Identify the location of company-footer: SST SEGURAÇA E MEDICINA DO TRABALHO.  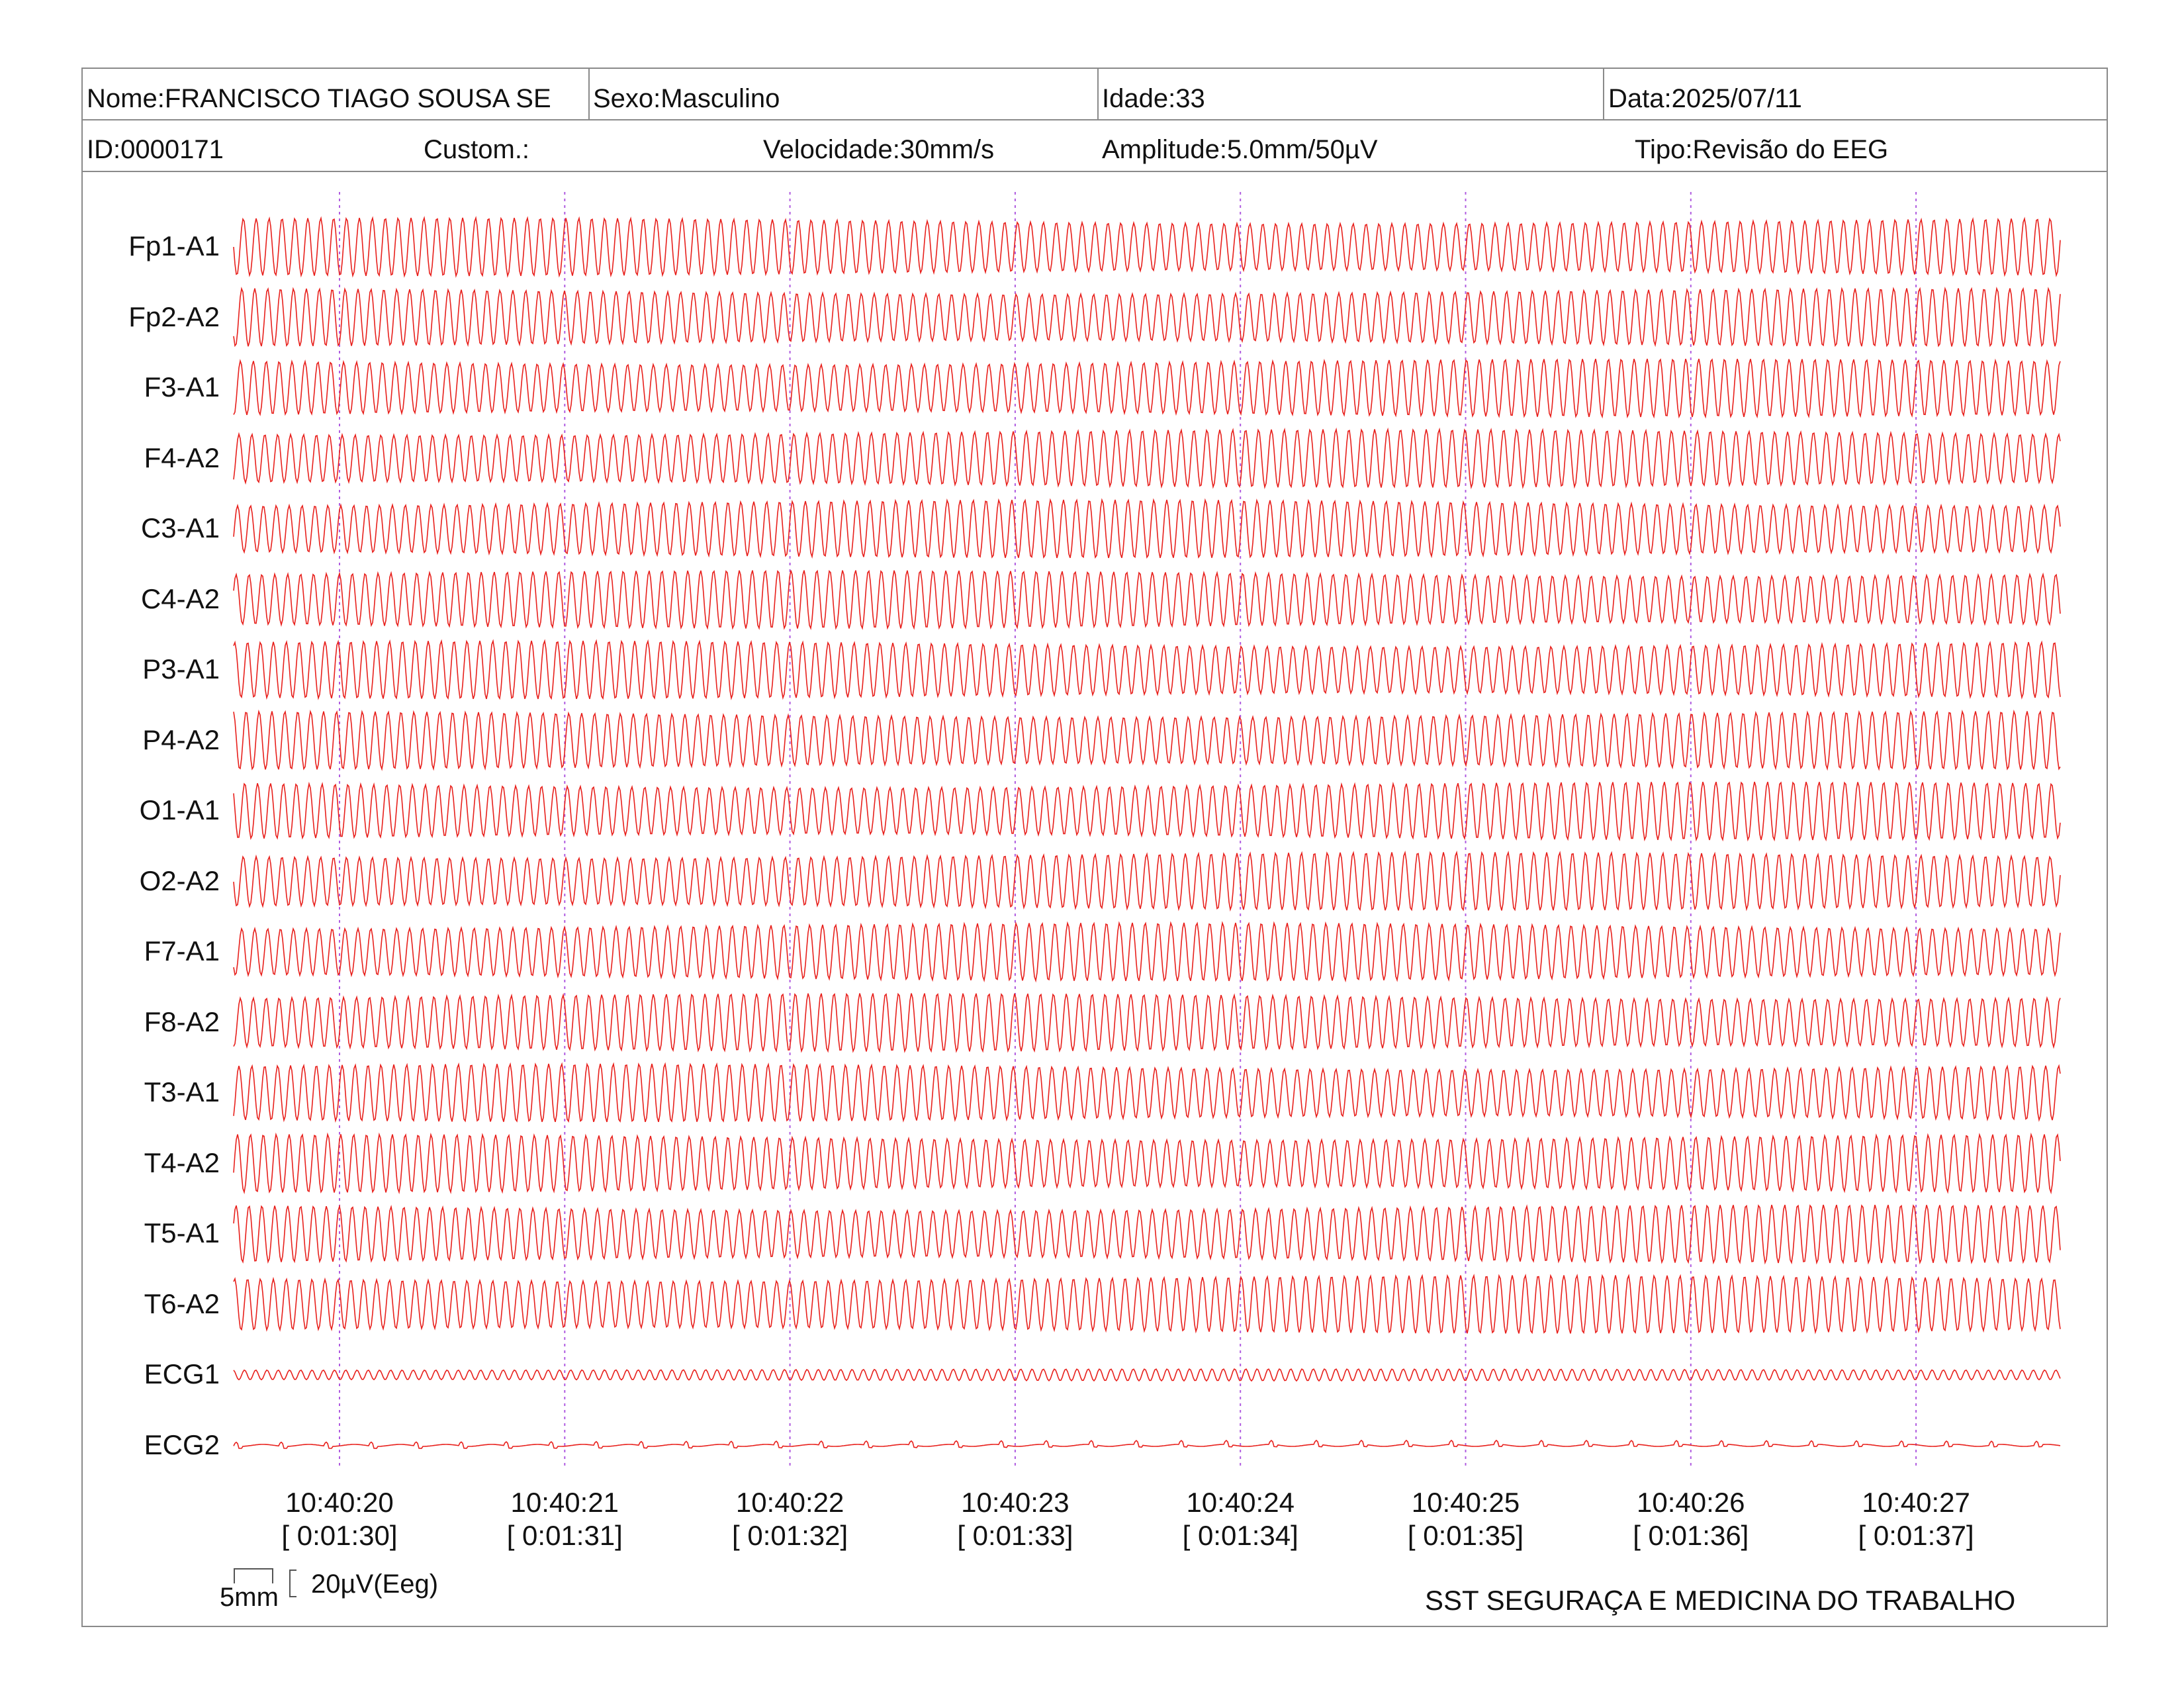
(1720, 1600).